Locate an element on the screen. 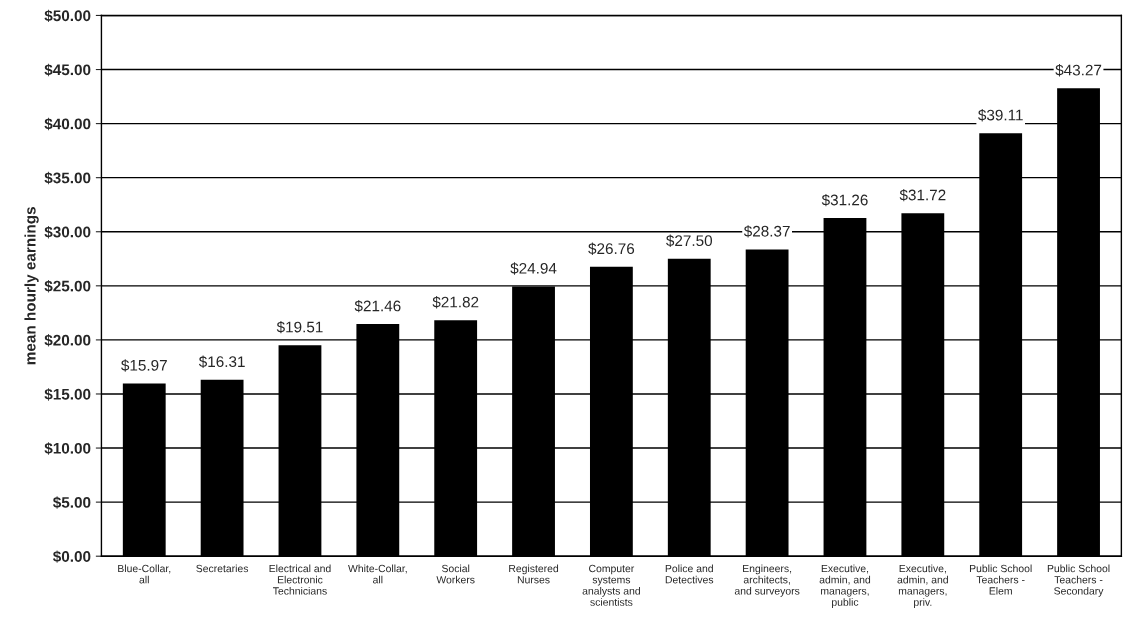 The image size is (1127, 618). x-tick-label: Public School Teachers - Secondary is located at coordinates (1078, 580).